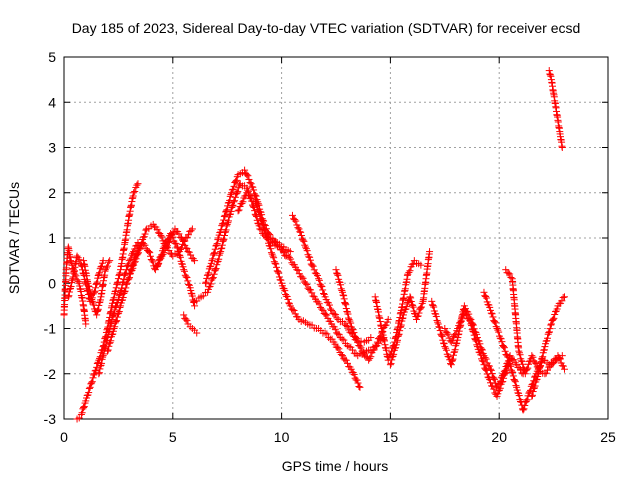 The width and height of the screenshot is (640, 480). Describe the element at coordinates (327, 297) in the screenshot. I see `series-s13` at that location.